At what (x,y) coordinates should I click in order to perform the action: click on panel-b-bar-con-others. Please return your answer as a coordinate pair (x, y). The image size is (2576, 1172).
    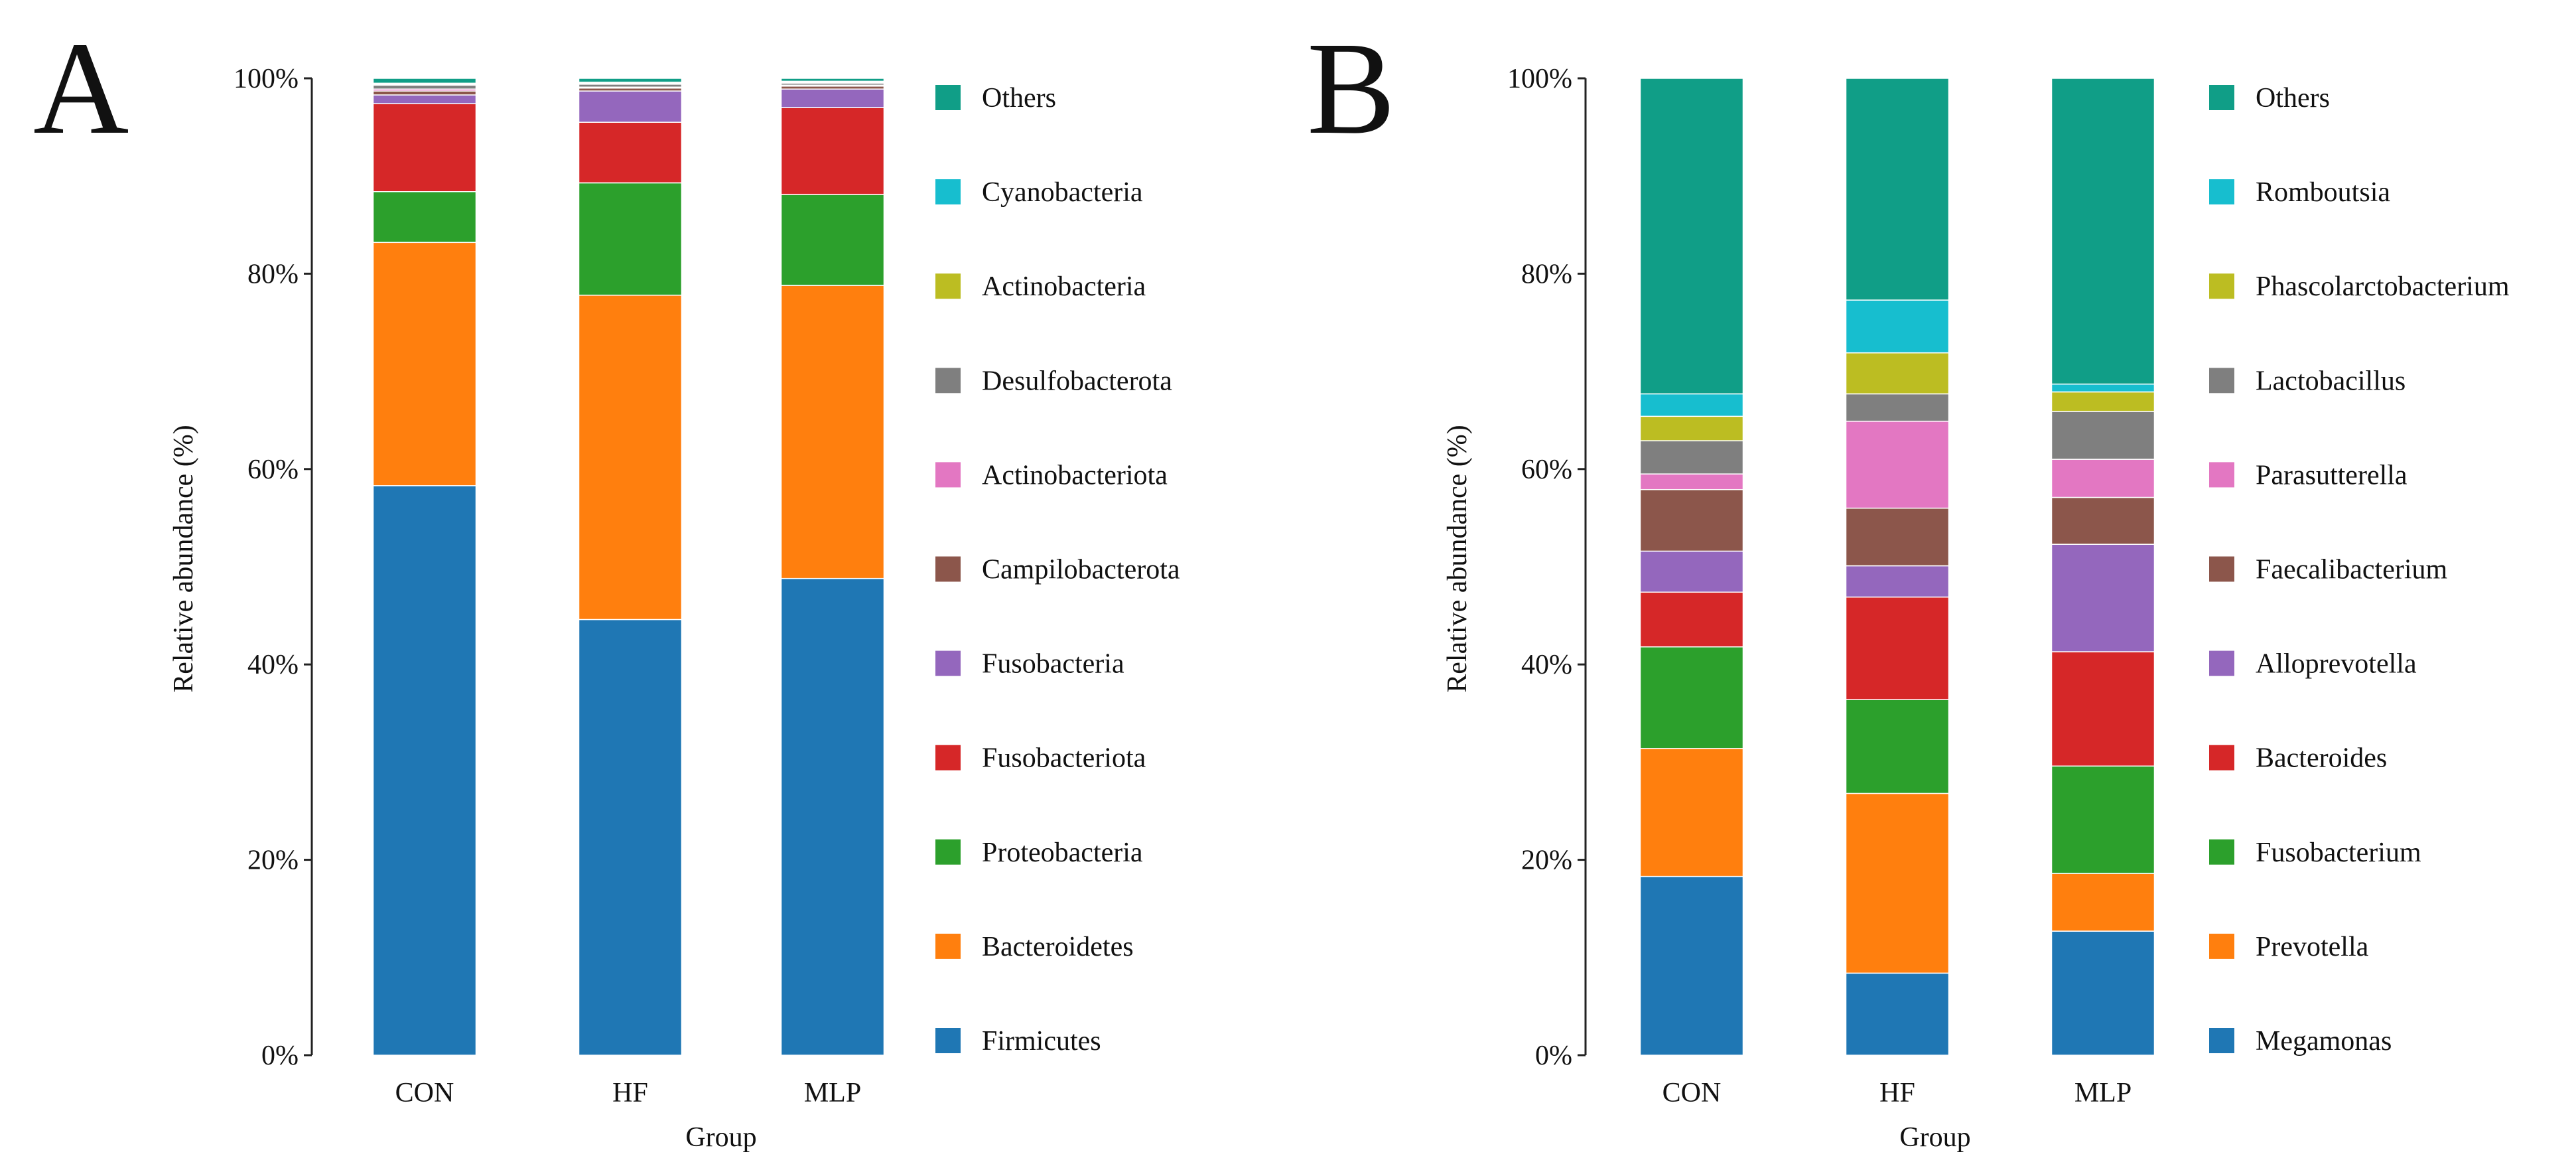
    Looking at the image, I should click on (1691, 236).